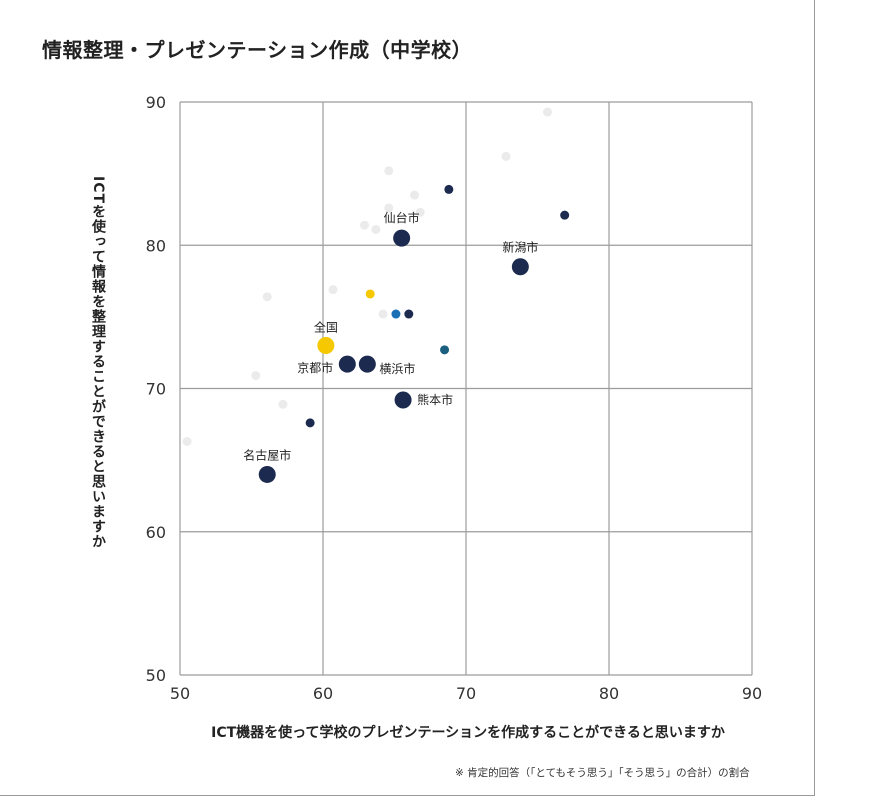  Describe the element at coordinates (267, 454) in the screenshot. I see `point-label: 名古屋市` at that location.